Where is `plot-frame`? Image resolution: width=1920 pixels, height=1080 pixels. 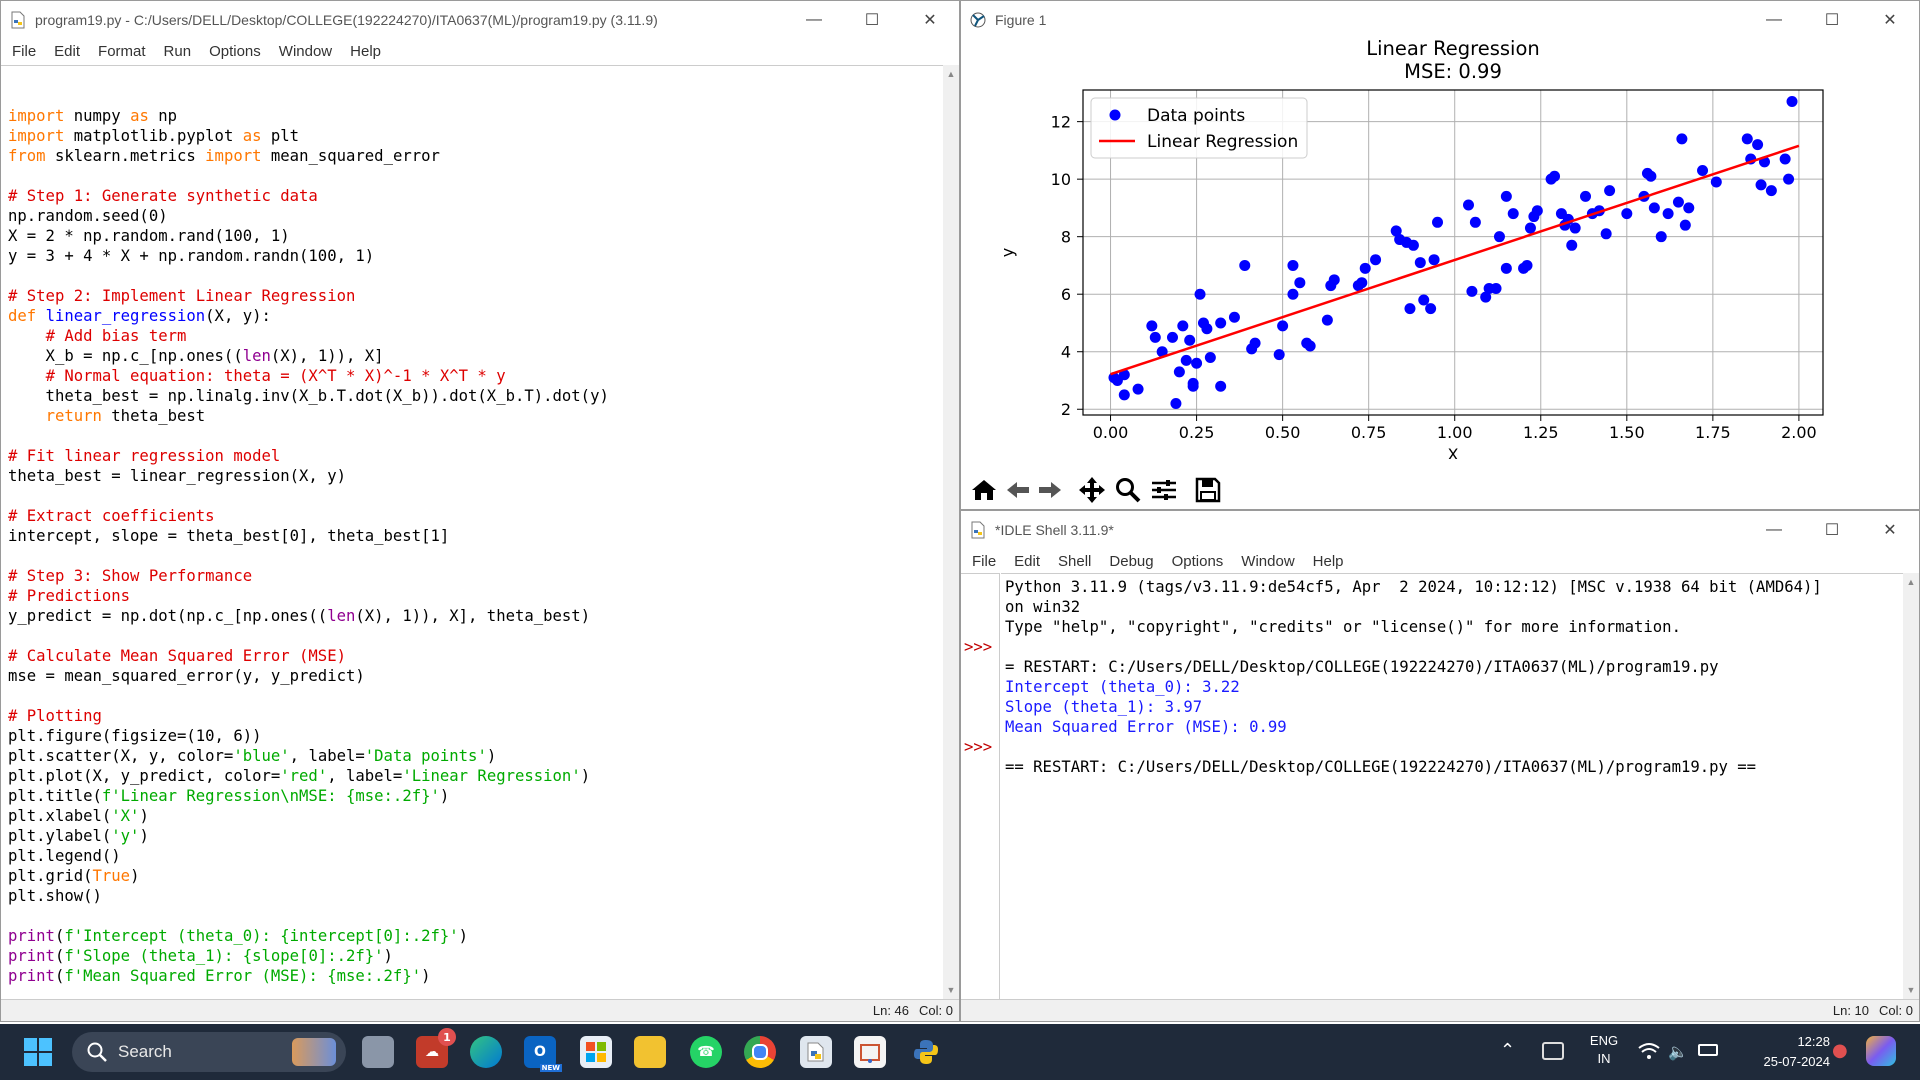 plot-frame is located at coordinates (1453, 252).